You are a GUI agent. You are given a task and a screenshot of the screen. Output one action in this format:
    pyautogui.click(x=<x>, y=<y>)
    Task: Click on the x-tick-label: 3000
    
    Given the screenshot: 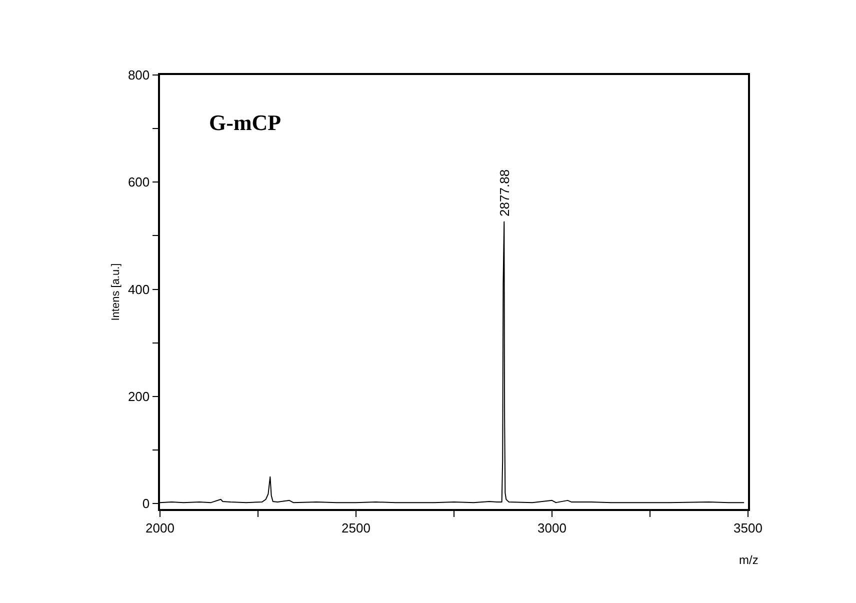 What is the action you would take?
    pyautogui.click(x=552, y=528)
    